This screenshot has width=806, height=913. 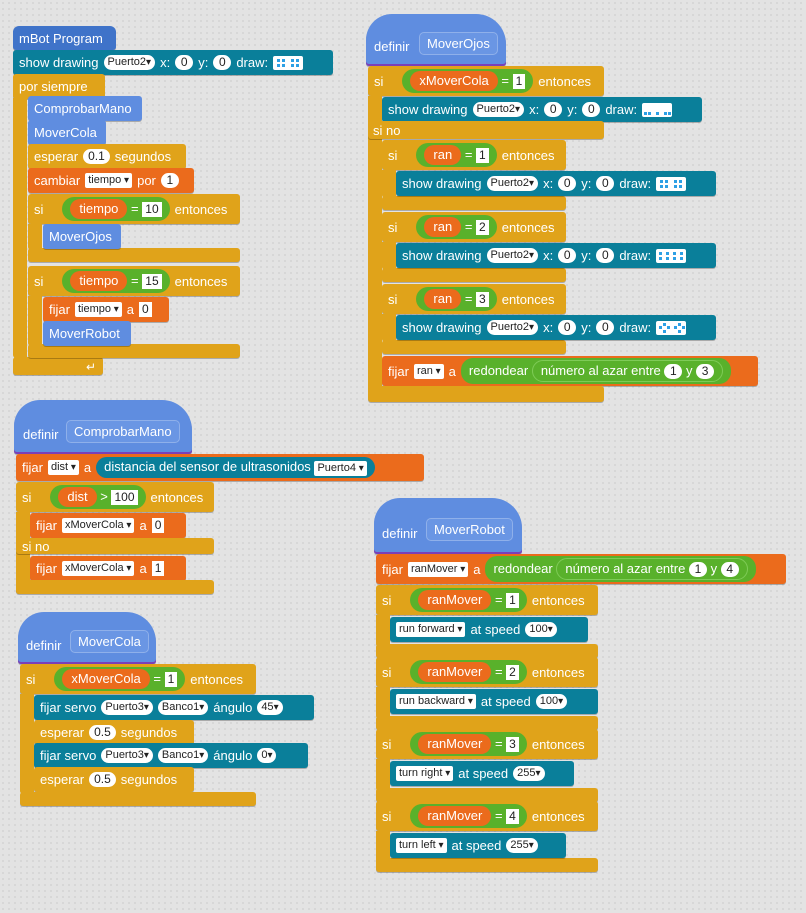 I want to click on if-block: si tiempo = 10 entonces, so click(x=134, y=209).